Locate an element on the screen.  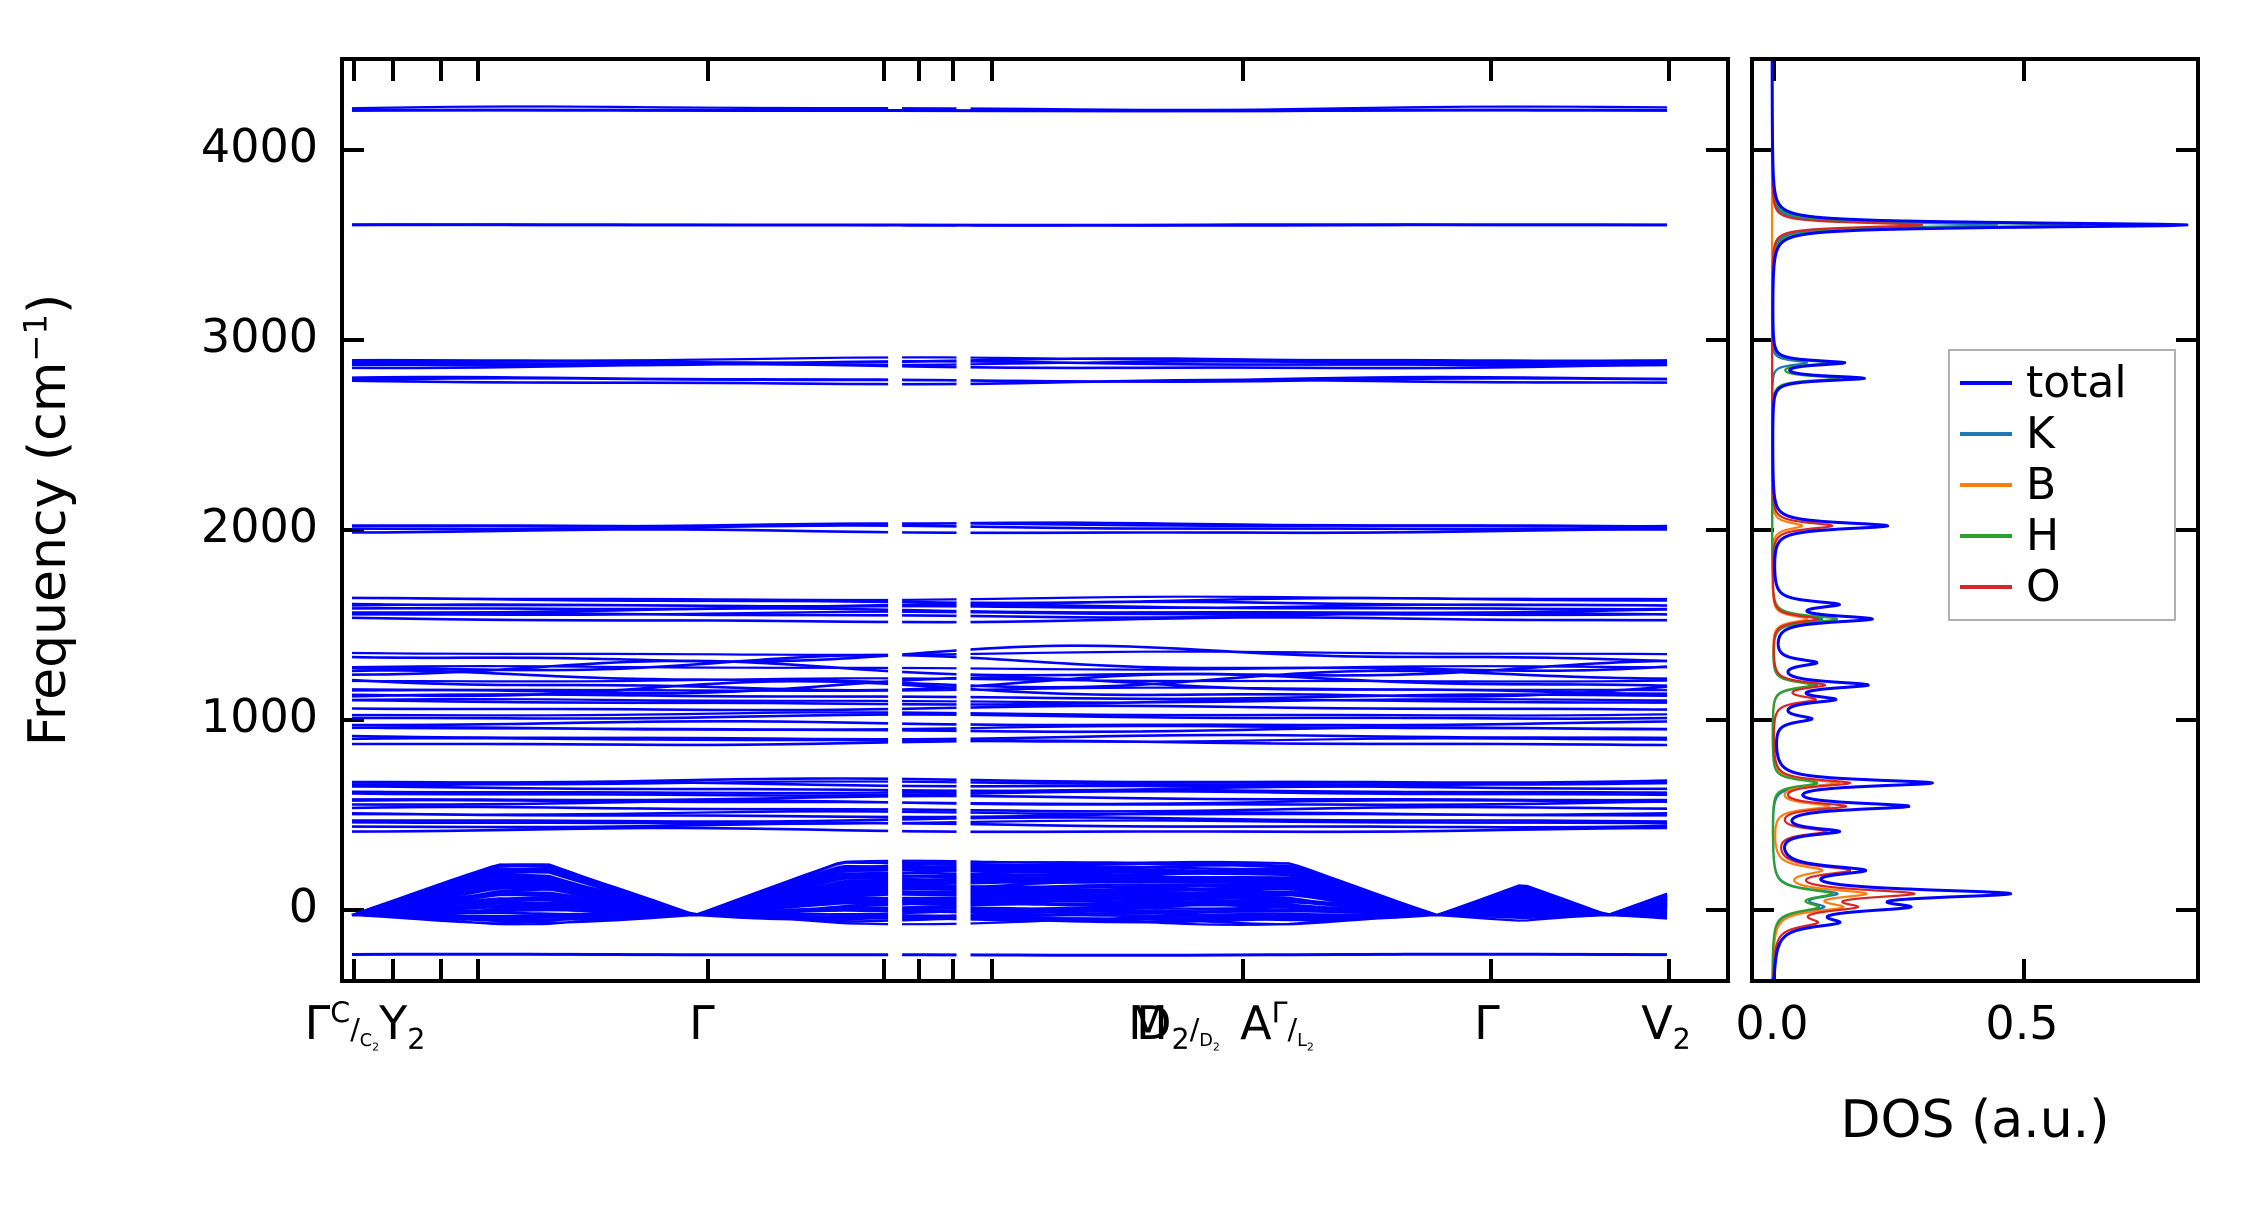
legend-item-K: K is located at coordinates (2062, 434).